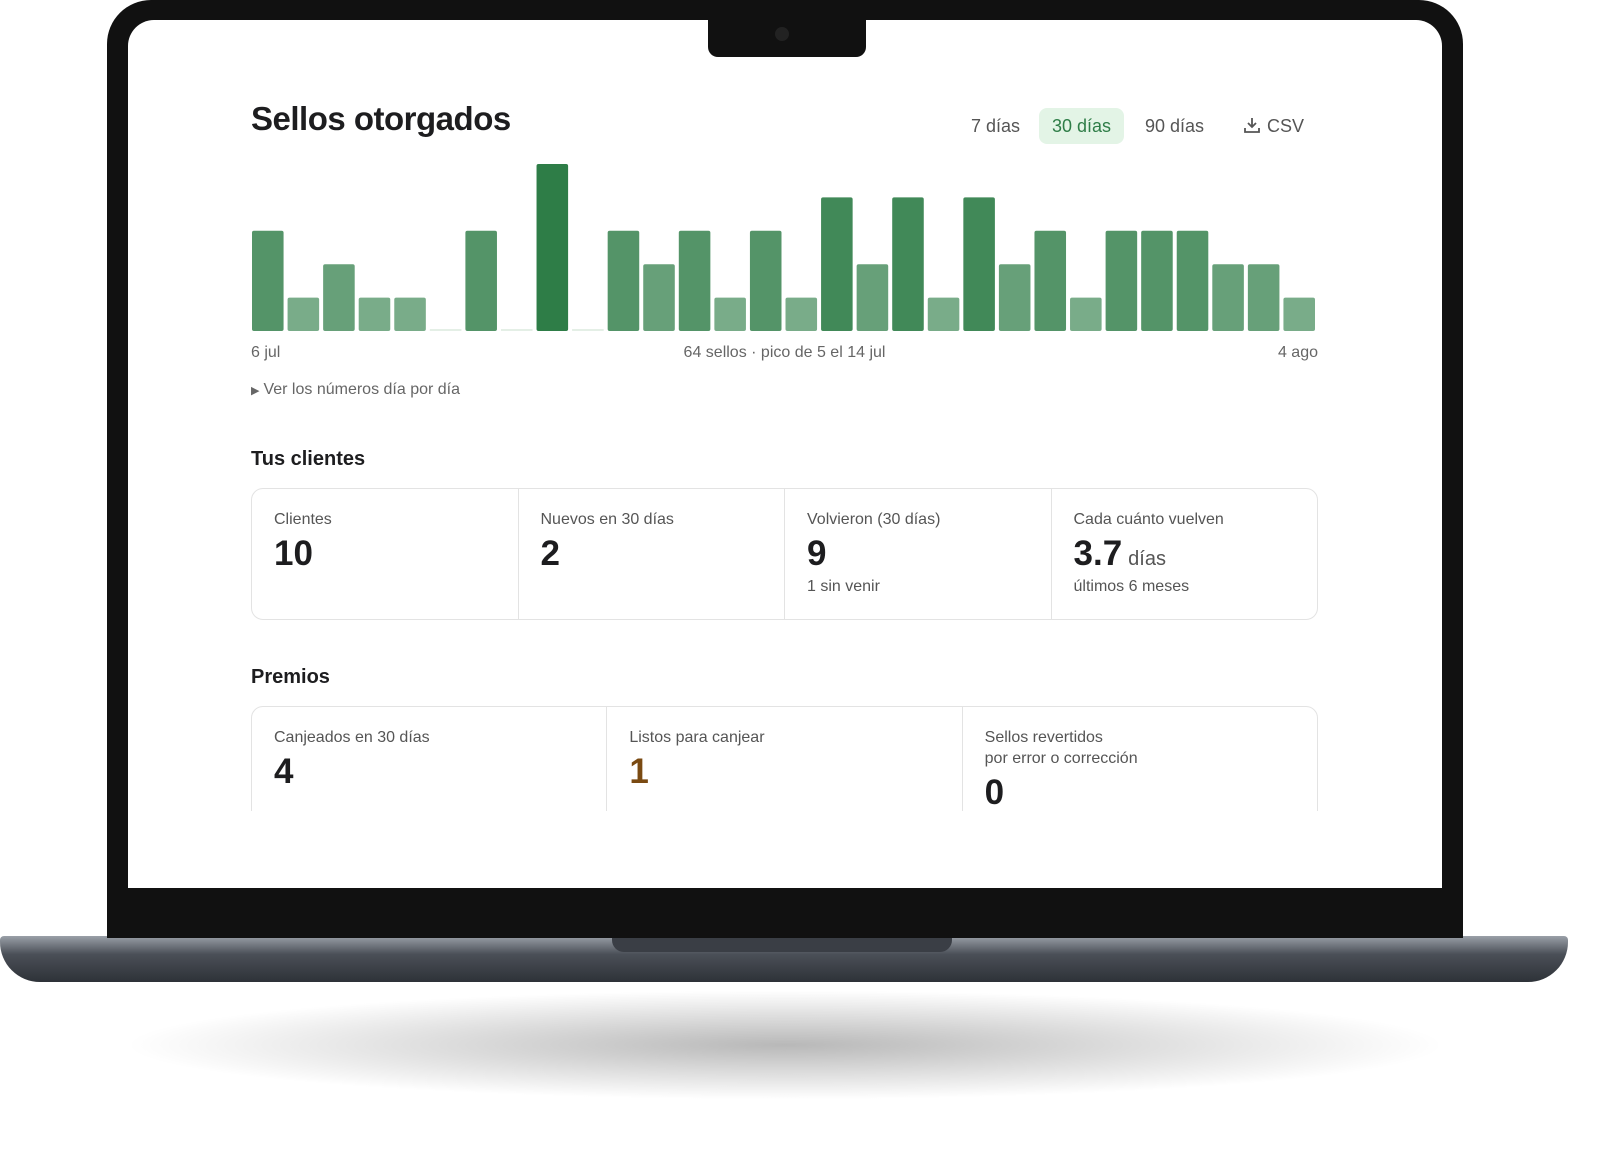 This screenshot has height=1150, width=1600. What do you see at coordinates (385, 554) in the screenshot?
I see `stat-card: Clientes 10` at bounding box center [385, 554].